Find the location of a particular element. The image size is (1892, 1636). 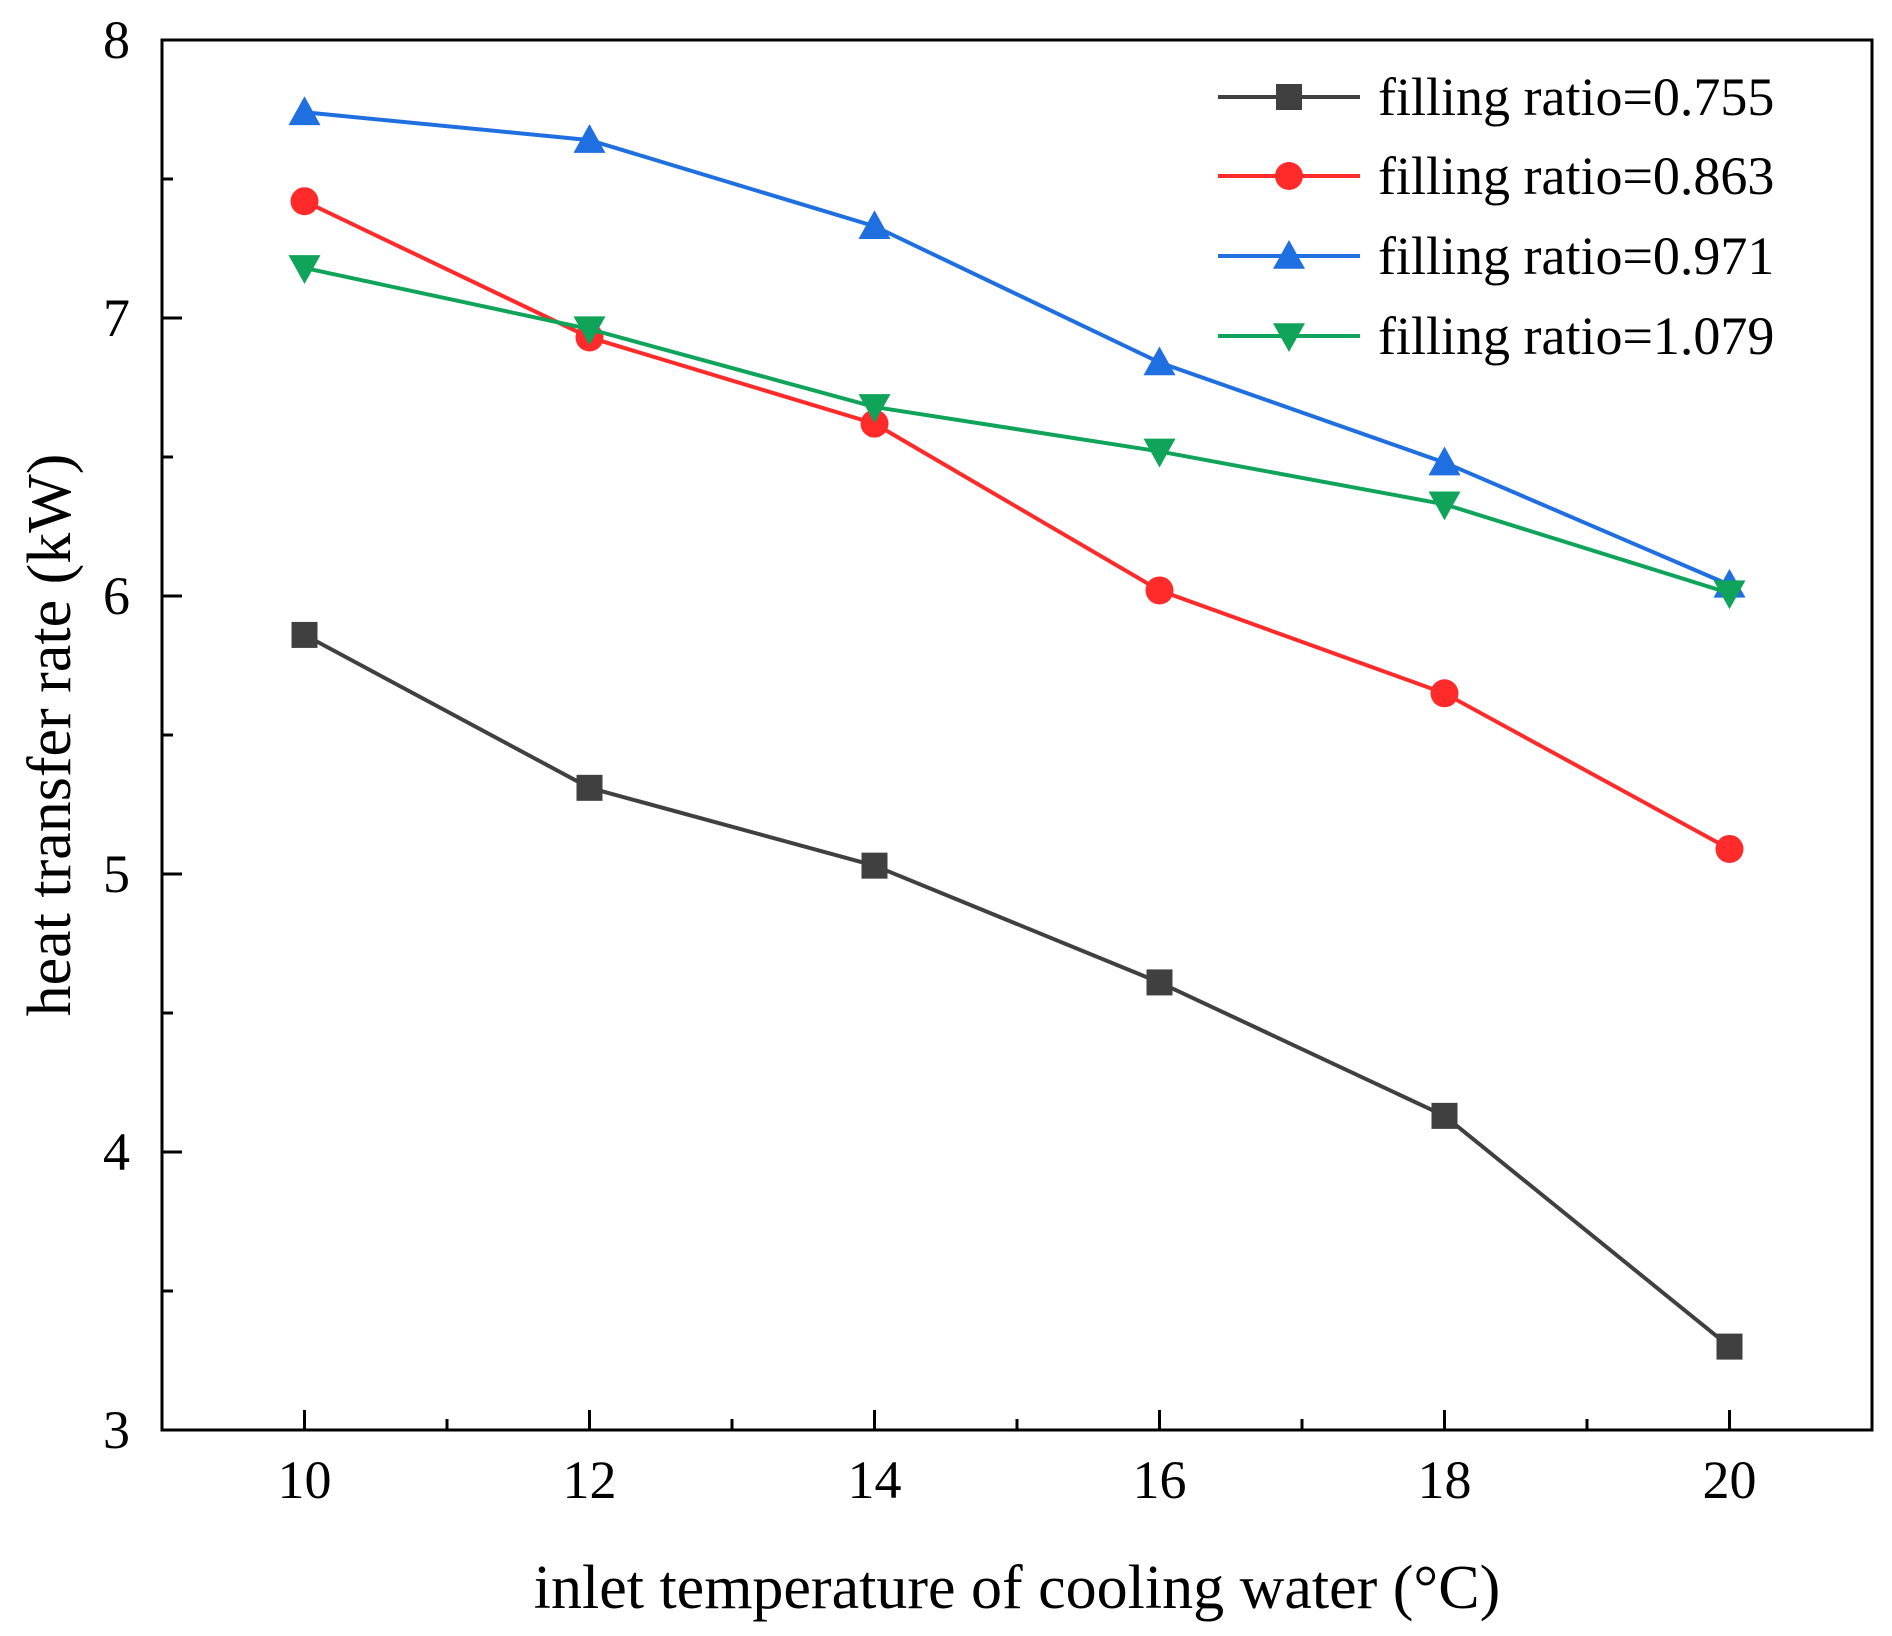

legend-label: filling ratio=0.971 is located at coordinates (1576, 256).